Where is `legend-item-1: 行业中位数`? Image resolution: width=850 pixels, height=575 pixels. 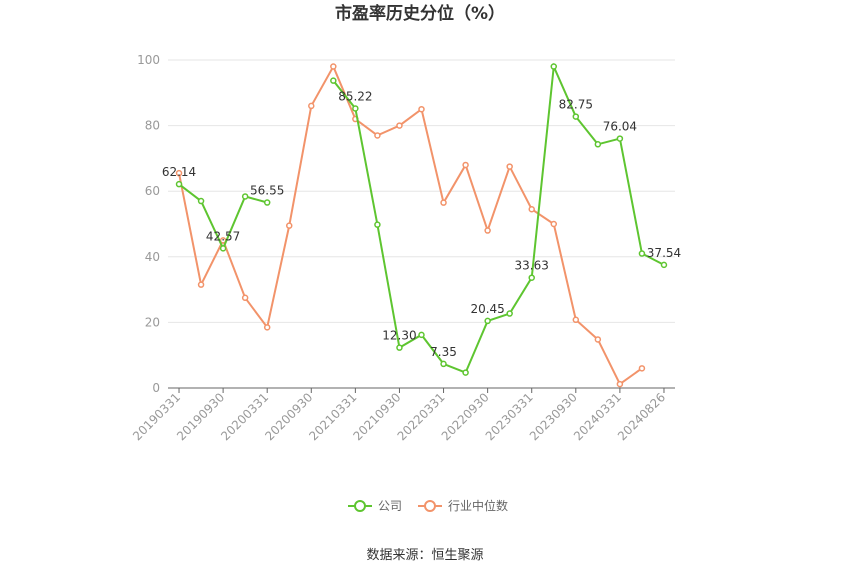
legend-item-1: 行业中位数 is located at coordinates (463, 505).